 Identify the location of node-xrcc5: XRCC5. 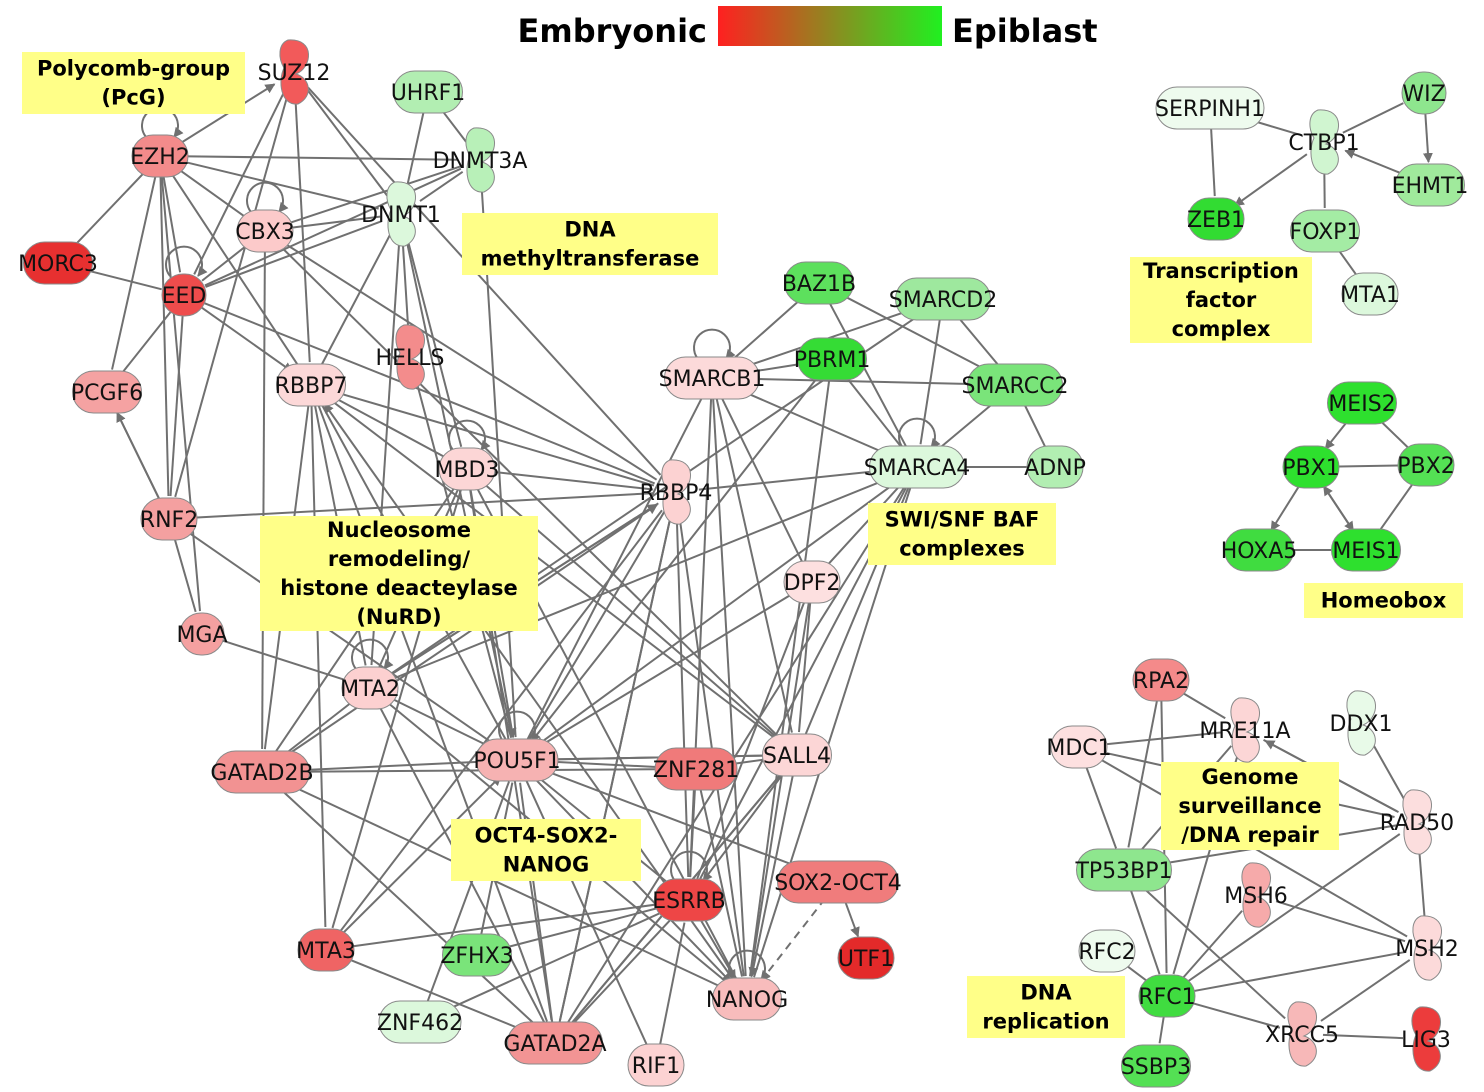
(1302, 1034).